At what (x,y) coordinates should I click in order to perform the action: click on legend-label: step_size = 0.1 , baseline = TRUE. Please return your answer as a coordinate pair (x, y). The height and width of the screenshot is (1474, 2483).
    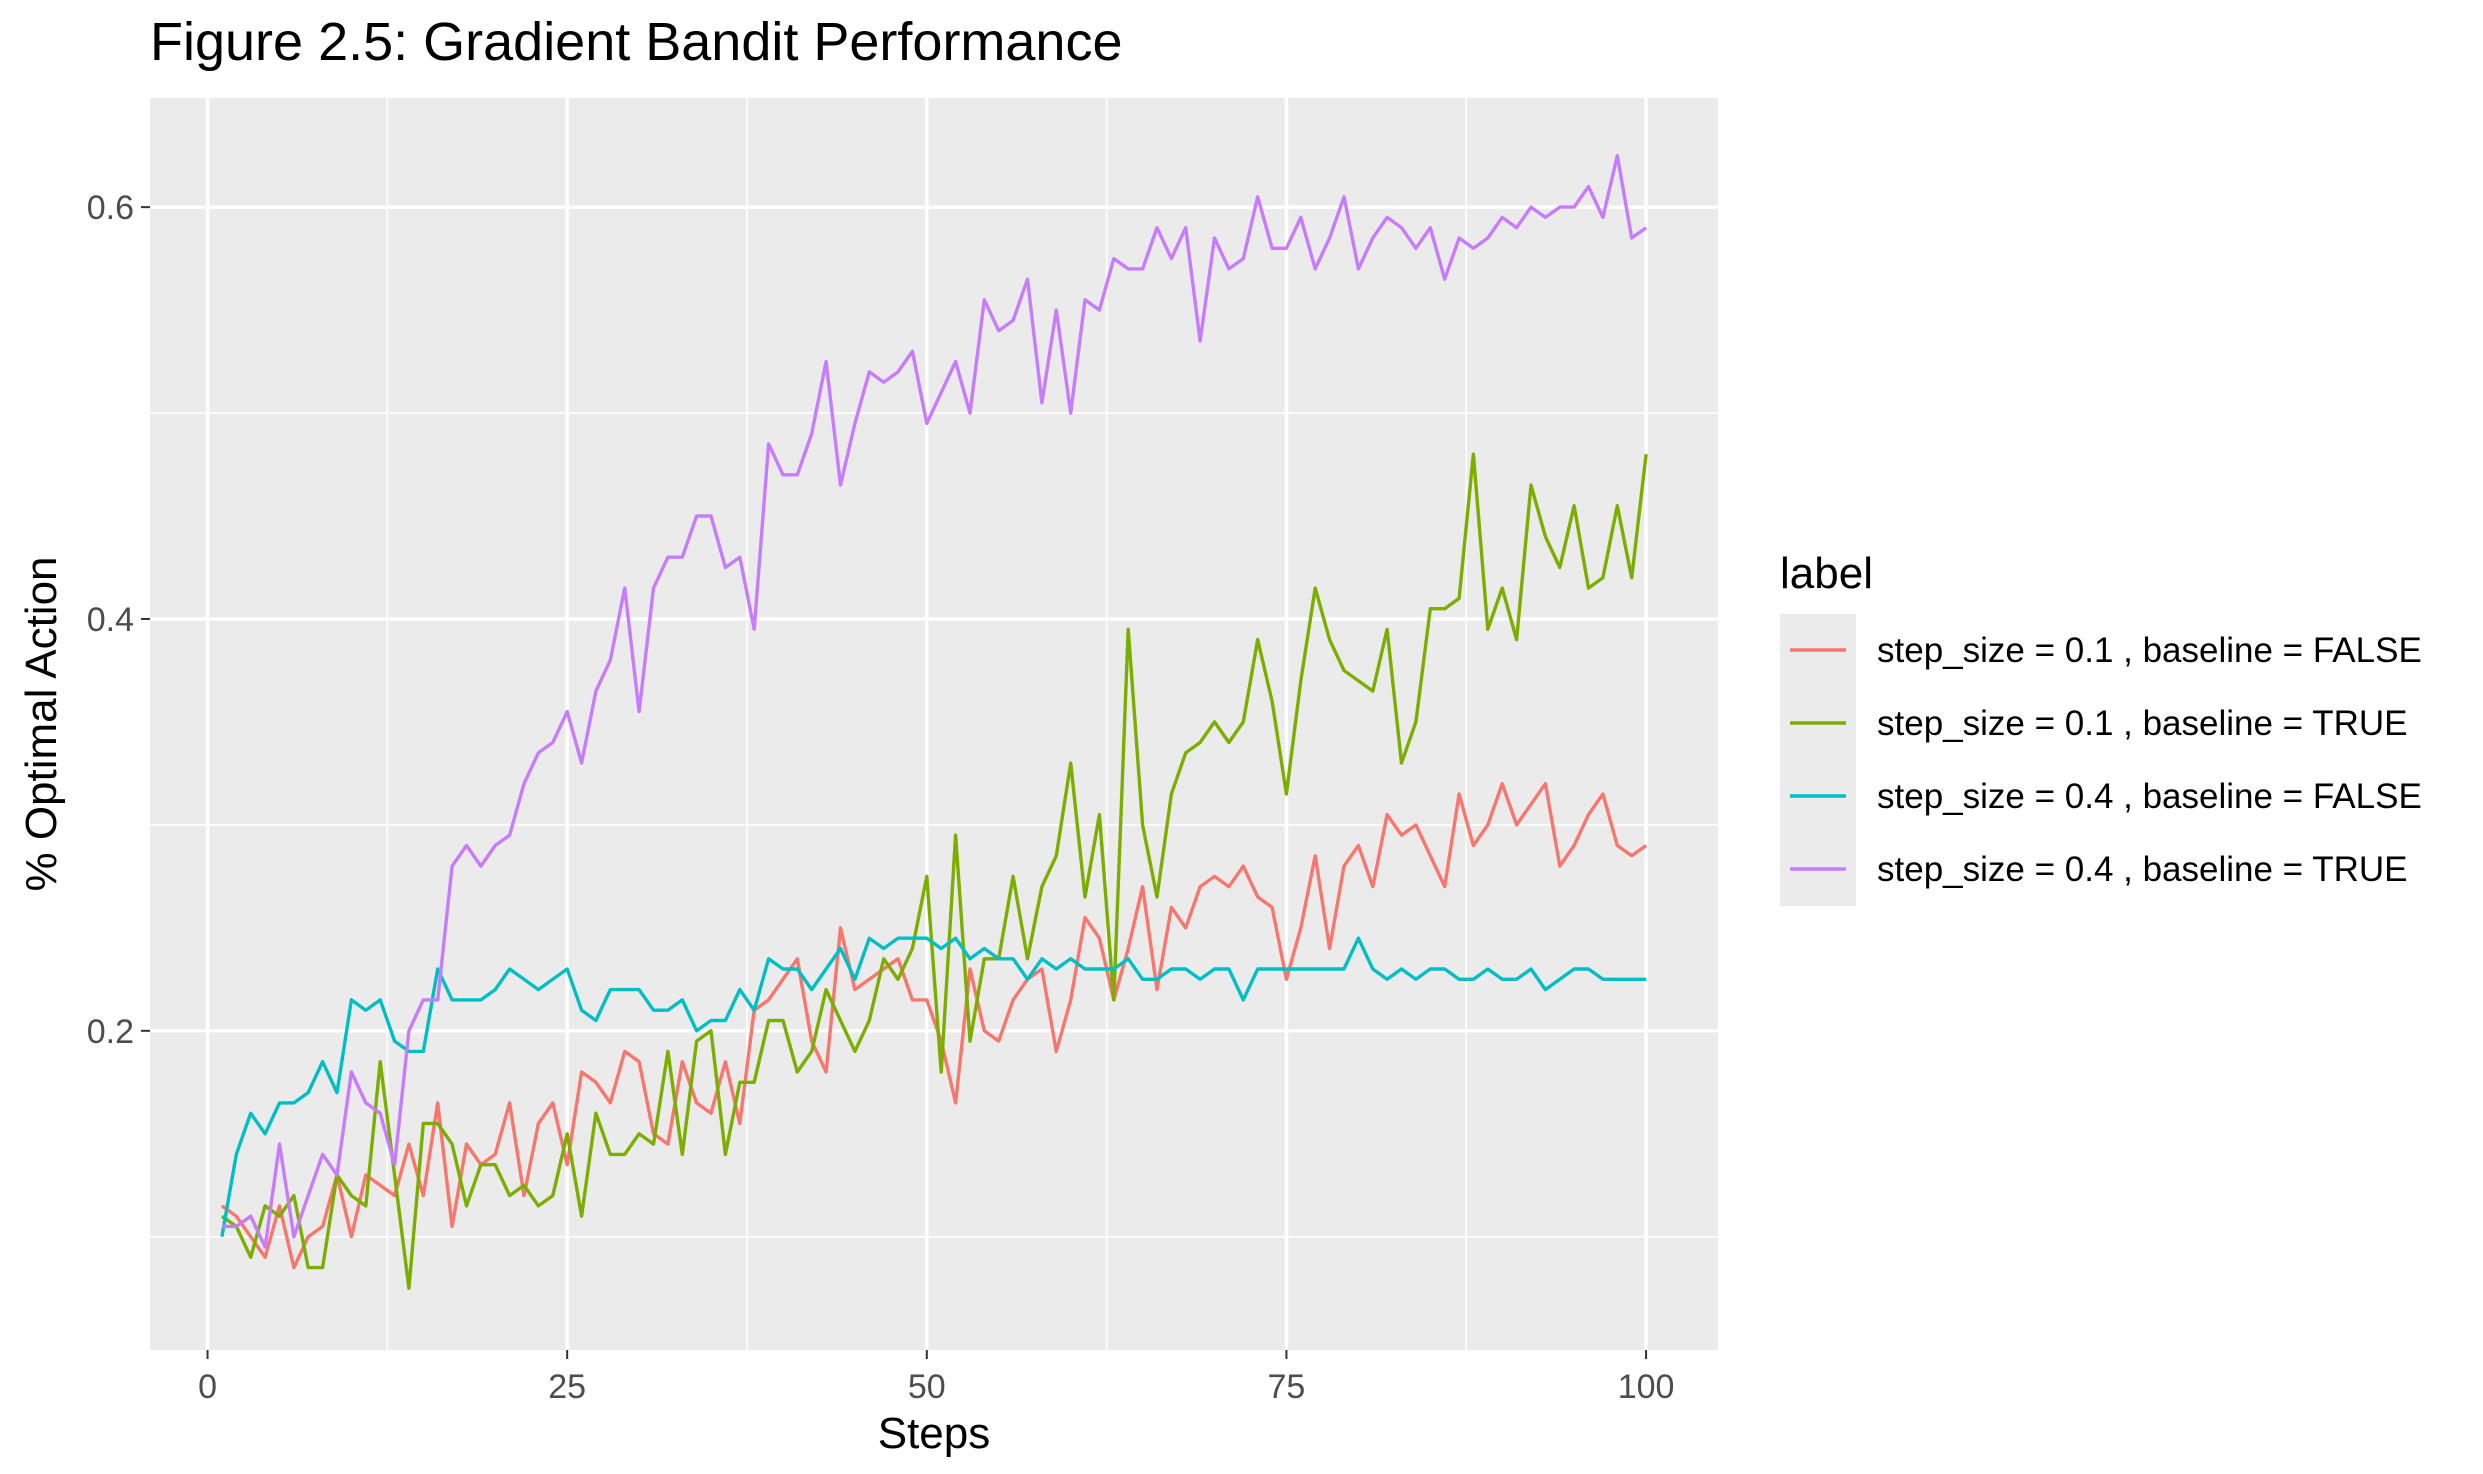
    Looking at the image, I should click on (2142, 723).